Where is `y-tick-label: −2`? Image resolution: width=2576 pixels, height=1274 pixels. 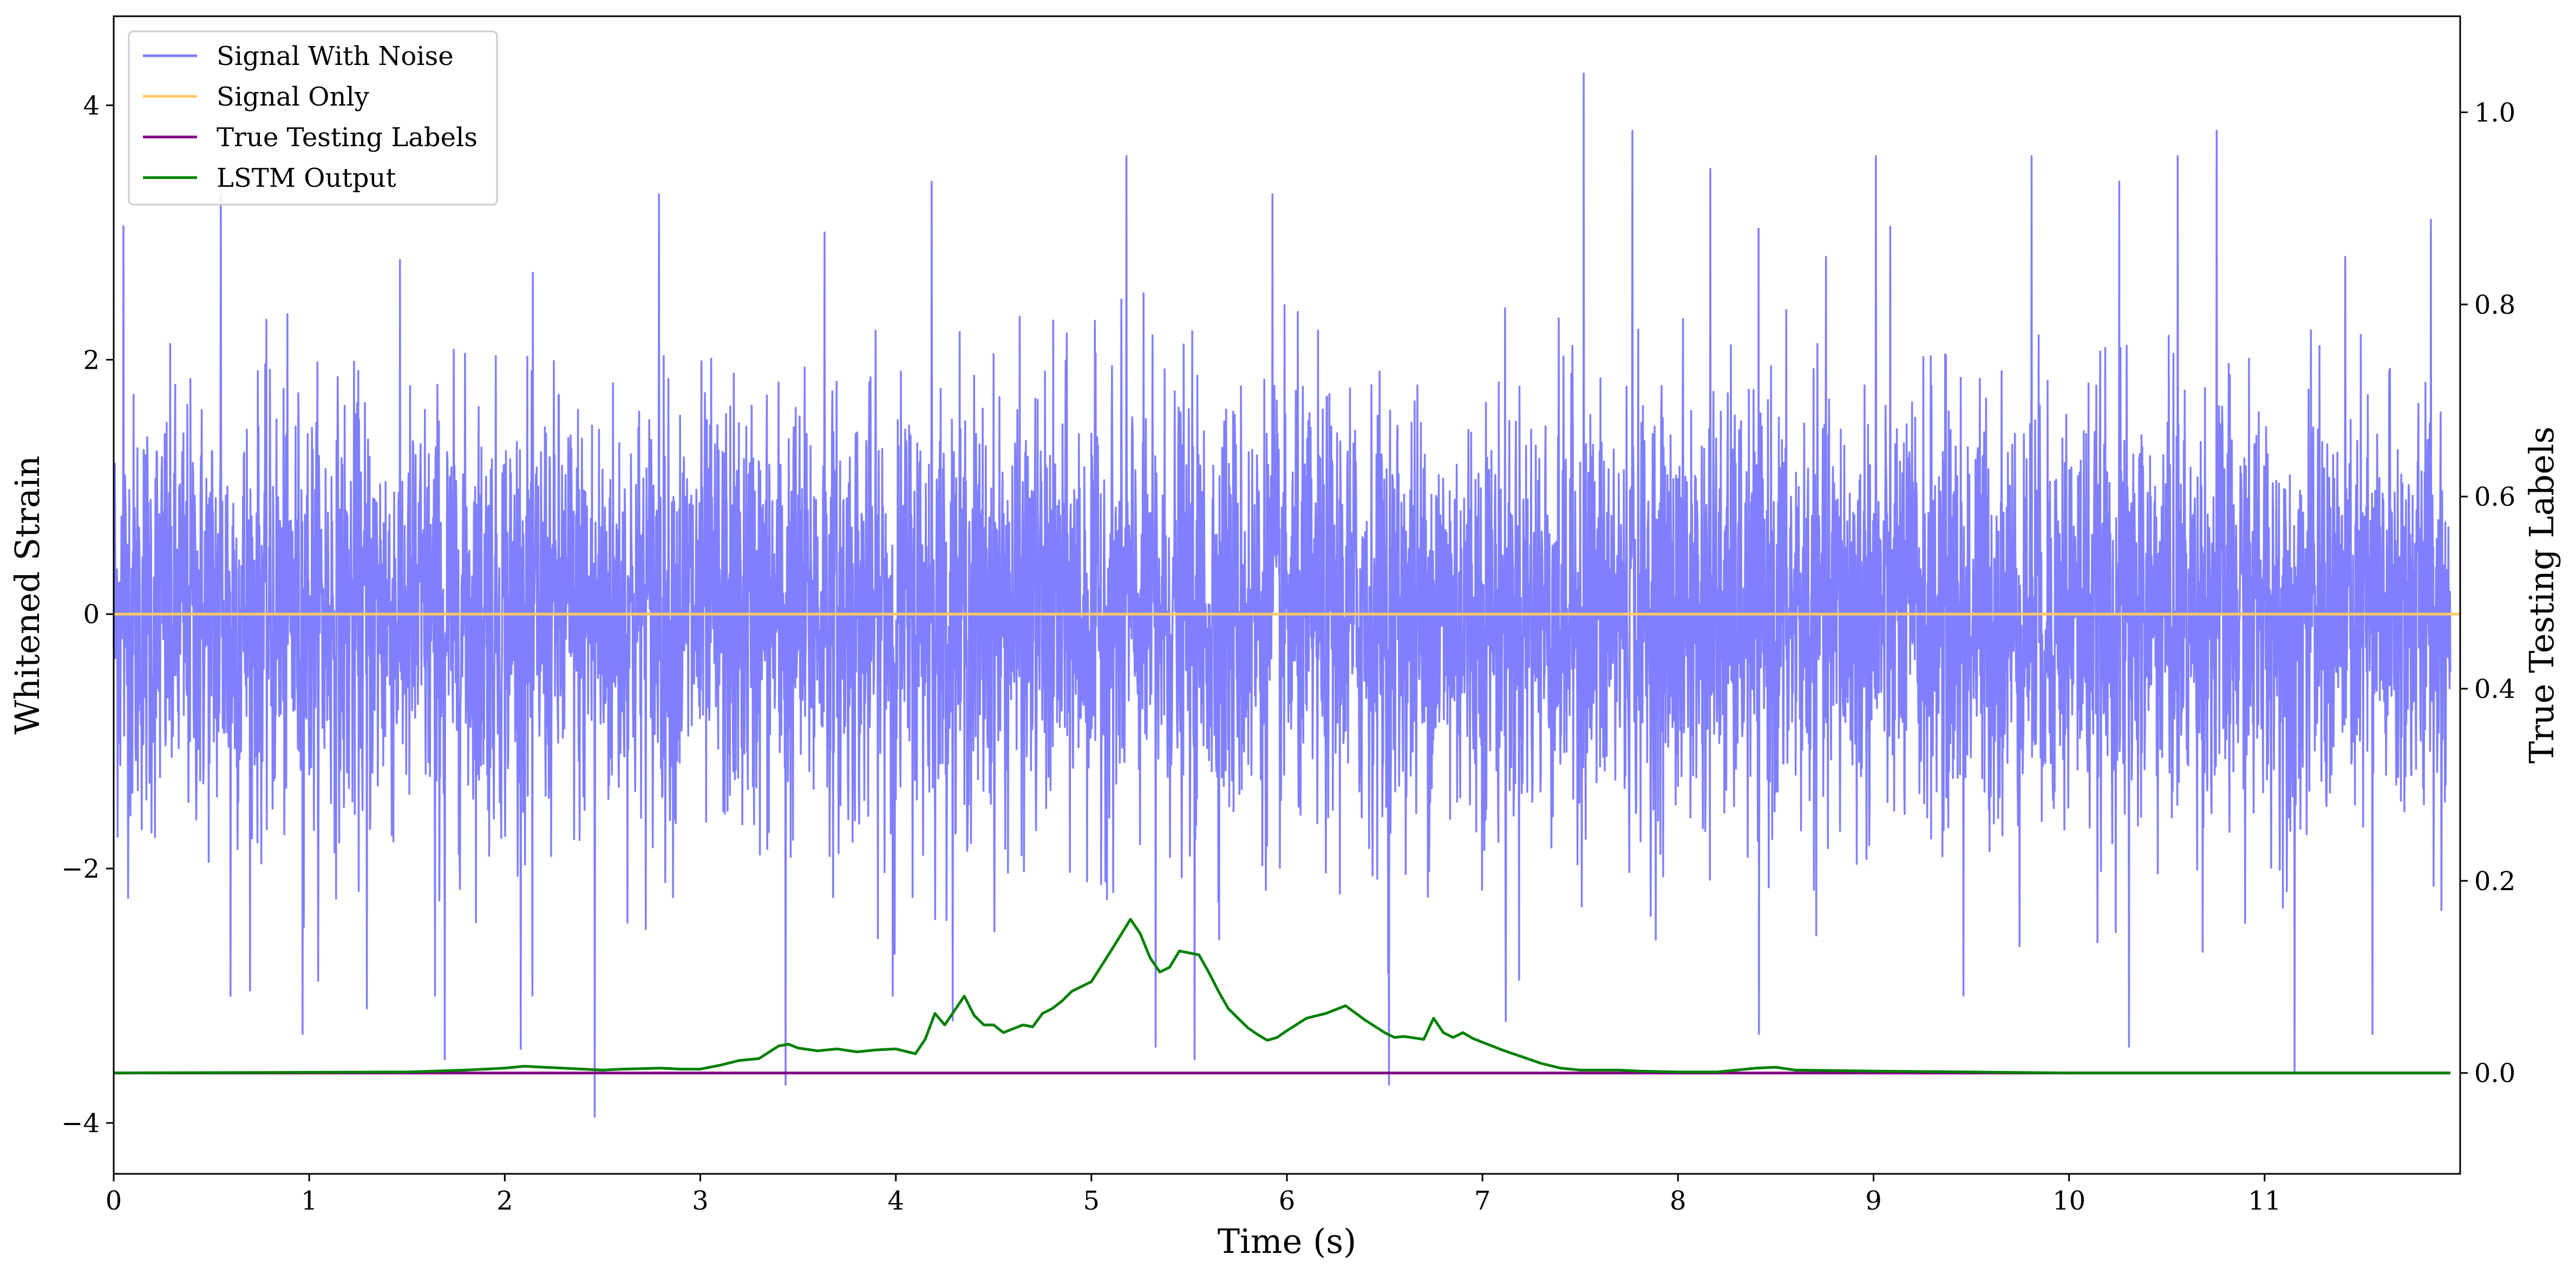 y-tick-label: −2 is located at coordinates (80, 869).